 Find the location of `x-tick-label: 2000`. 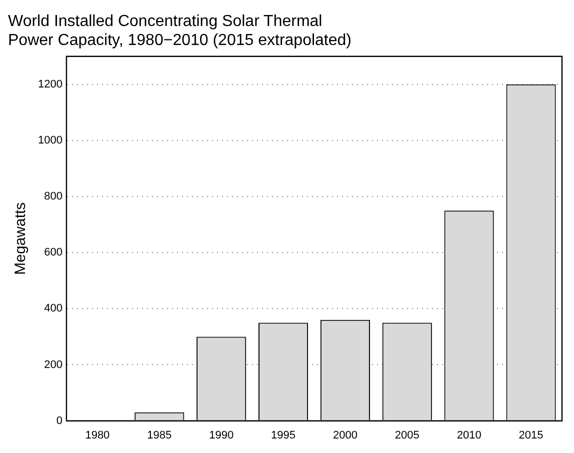

x-tick-label: 2000 is located at coordinates (345, 435).